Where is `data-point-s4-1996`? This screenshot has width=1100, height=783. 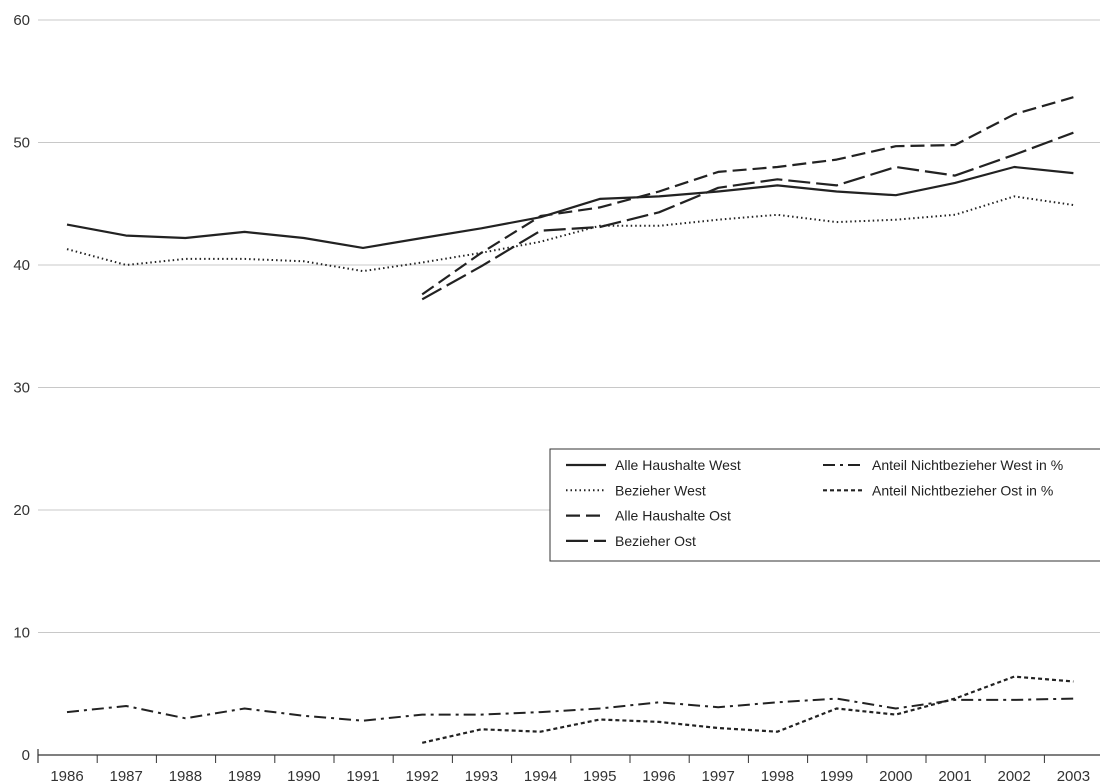
data-point-s4-1996 is located at coordinates (659, 702).